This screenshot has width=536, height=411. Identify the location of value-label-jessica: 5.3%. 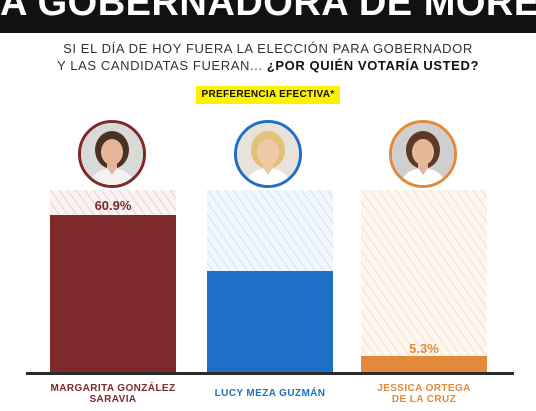
(424, 348).